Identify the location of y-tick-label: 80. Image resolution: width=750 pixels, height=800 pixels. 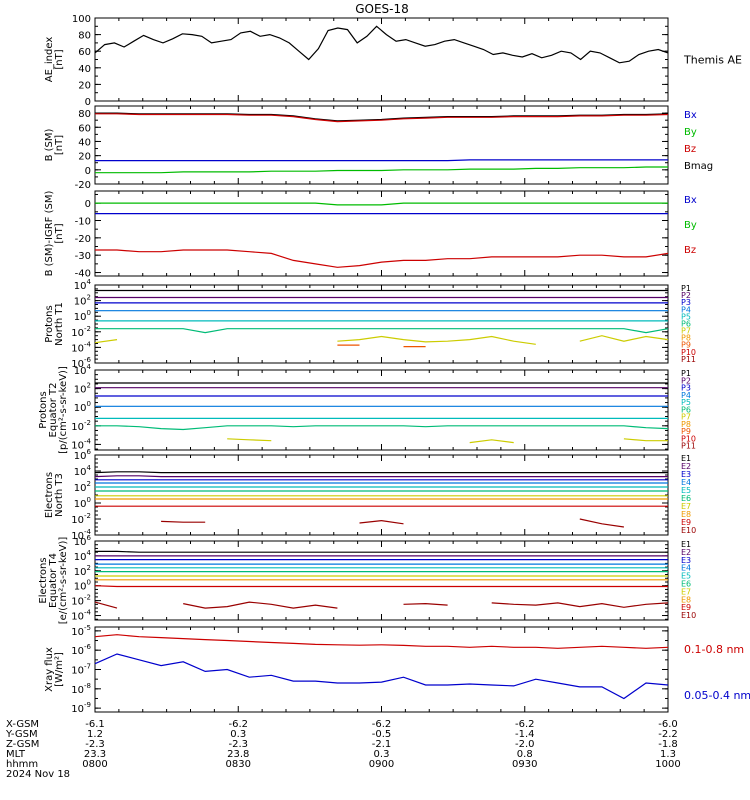
(84, 36).